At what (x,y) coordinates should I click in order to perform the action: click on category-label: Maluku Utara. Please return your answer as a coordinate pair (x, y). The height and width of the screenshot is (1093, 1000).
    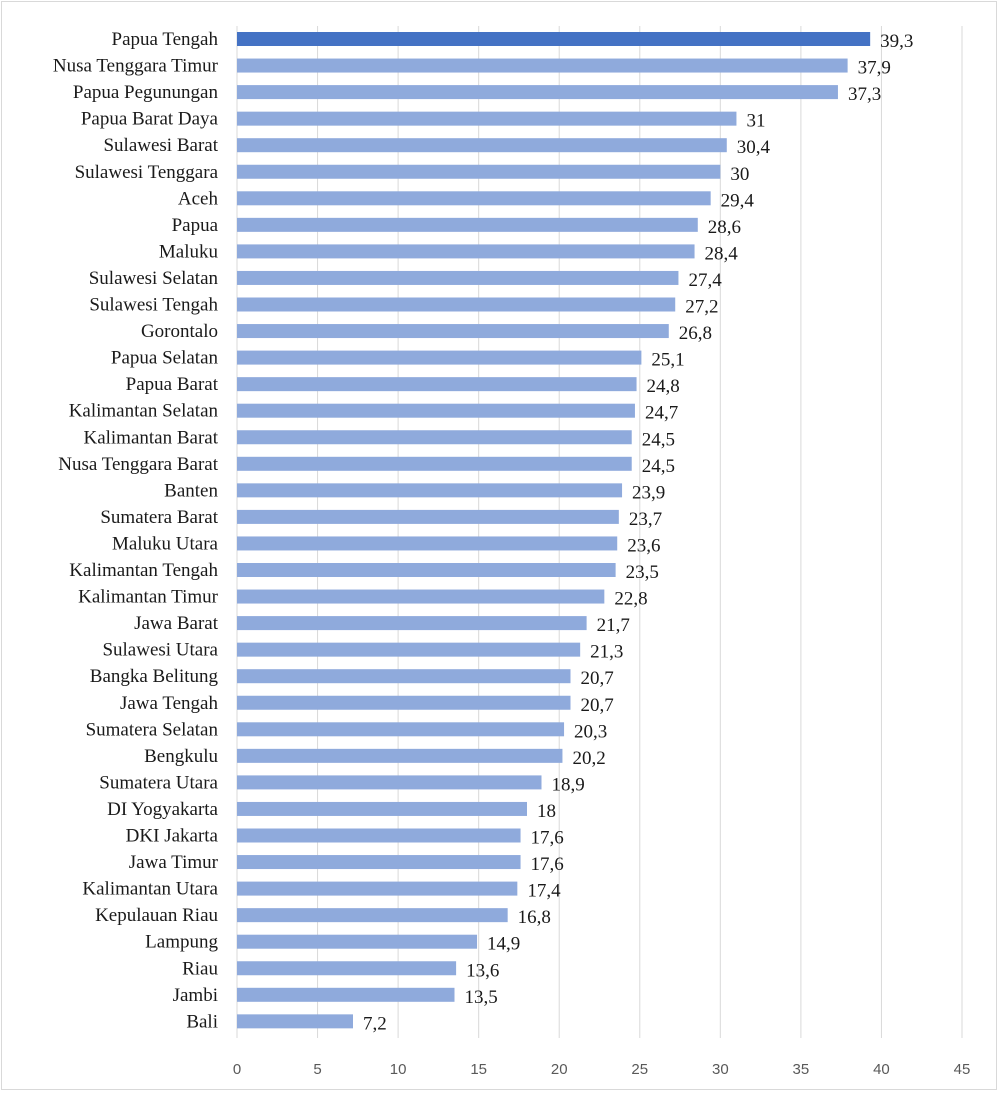
    Looking at the image, I should click on (165, 543).